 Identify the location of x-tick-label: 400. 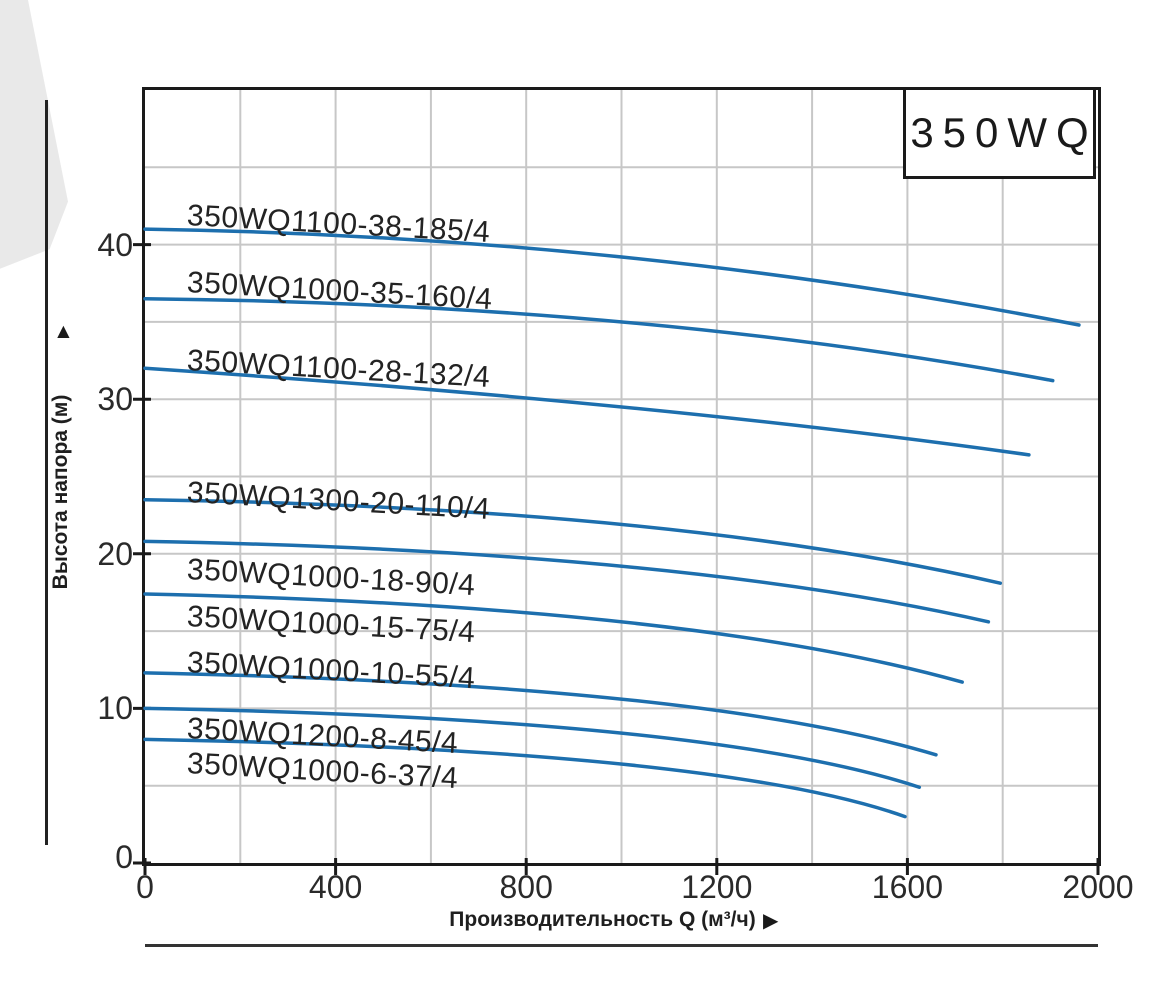
(335, 887).